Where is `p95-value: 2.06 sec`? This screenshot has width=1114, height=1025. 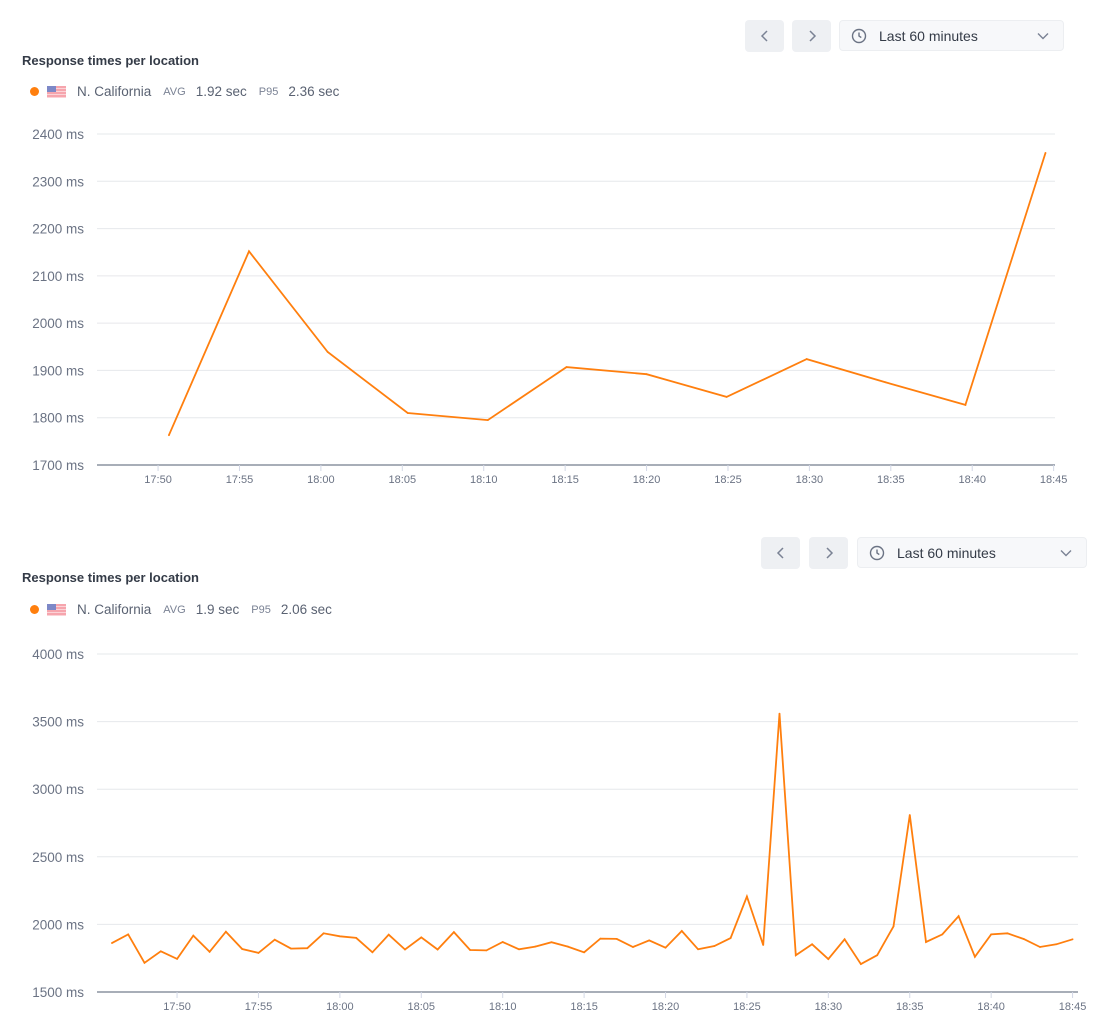 p95-value: 2.06 sec is located at coordinates (306, 609).